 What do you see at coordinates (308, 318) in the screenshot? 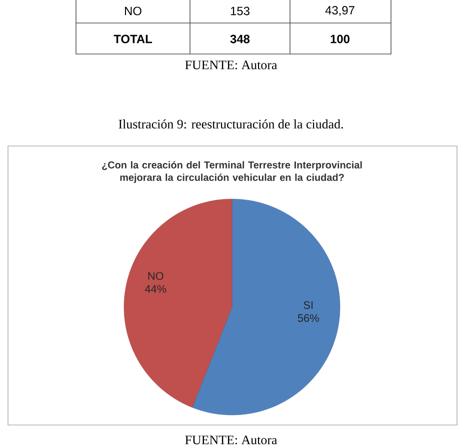
I see `data-label: 56%` at bounding box center [308, 318].